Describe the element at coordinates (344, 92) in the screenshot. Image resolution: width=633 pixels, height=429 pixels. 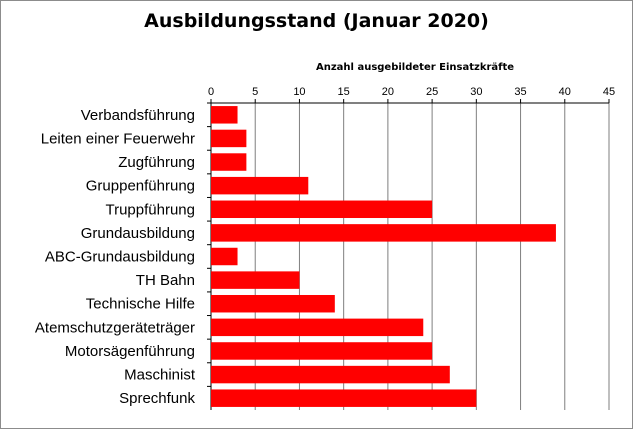
I see `x-tick-label: 15` at that location.